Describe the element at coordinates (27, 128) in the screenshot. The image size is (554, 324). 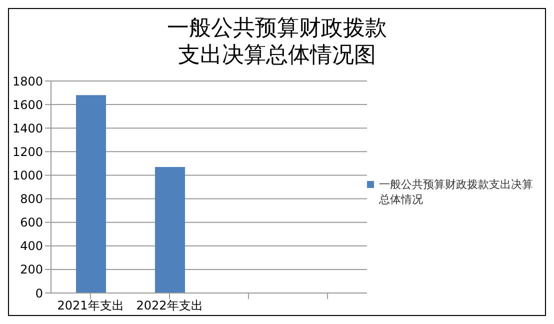
I see `y-tick-label: 1400` at that location.